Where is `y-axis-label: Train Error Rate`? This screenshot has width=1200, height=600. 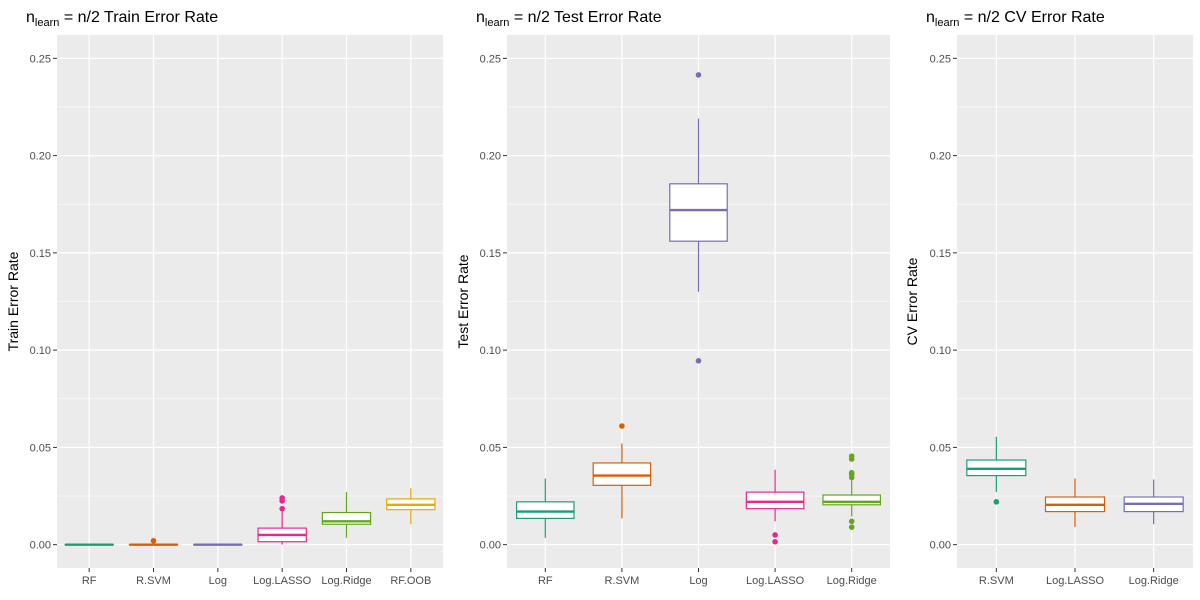 y-axis-label: Train Error Rate is located at coordinates (13, 301).